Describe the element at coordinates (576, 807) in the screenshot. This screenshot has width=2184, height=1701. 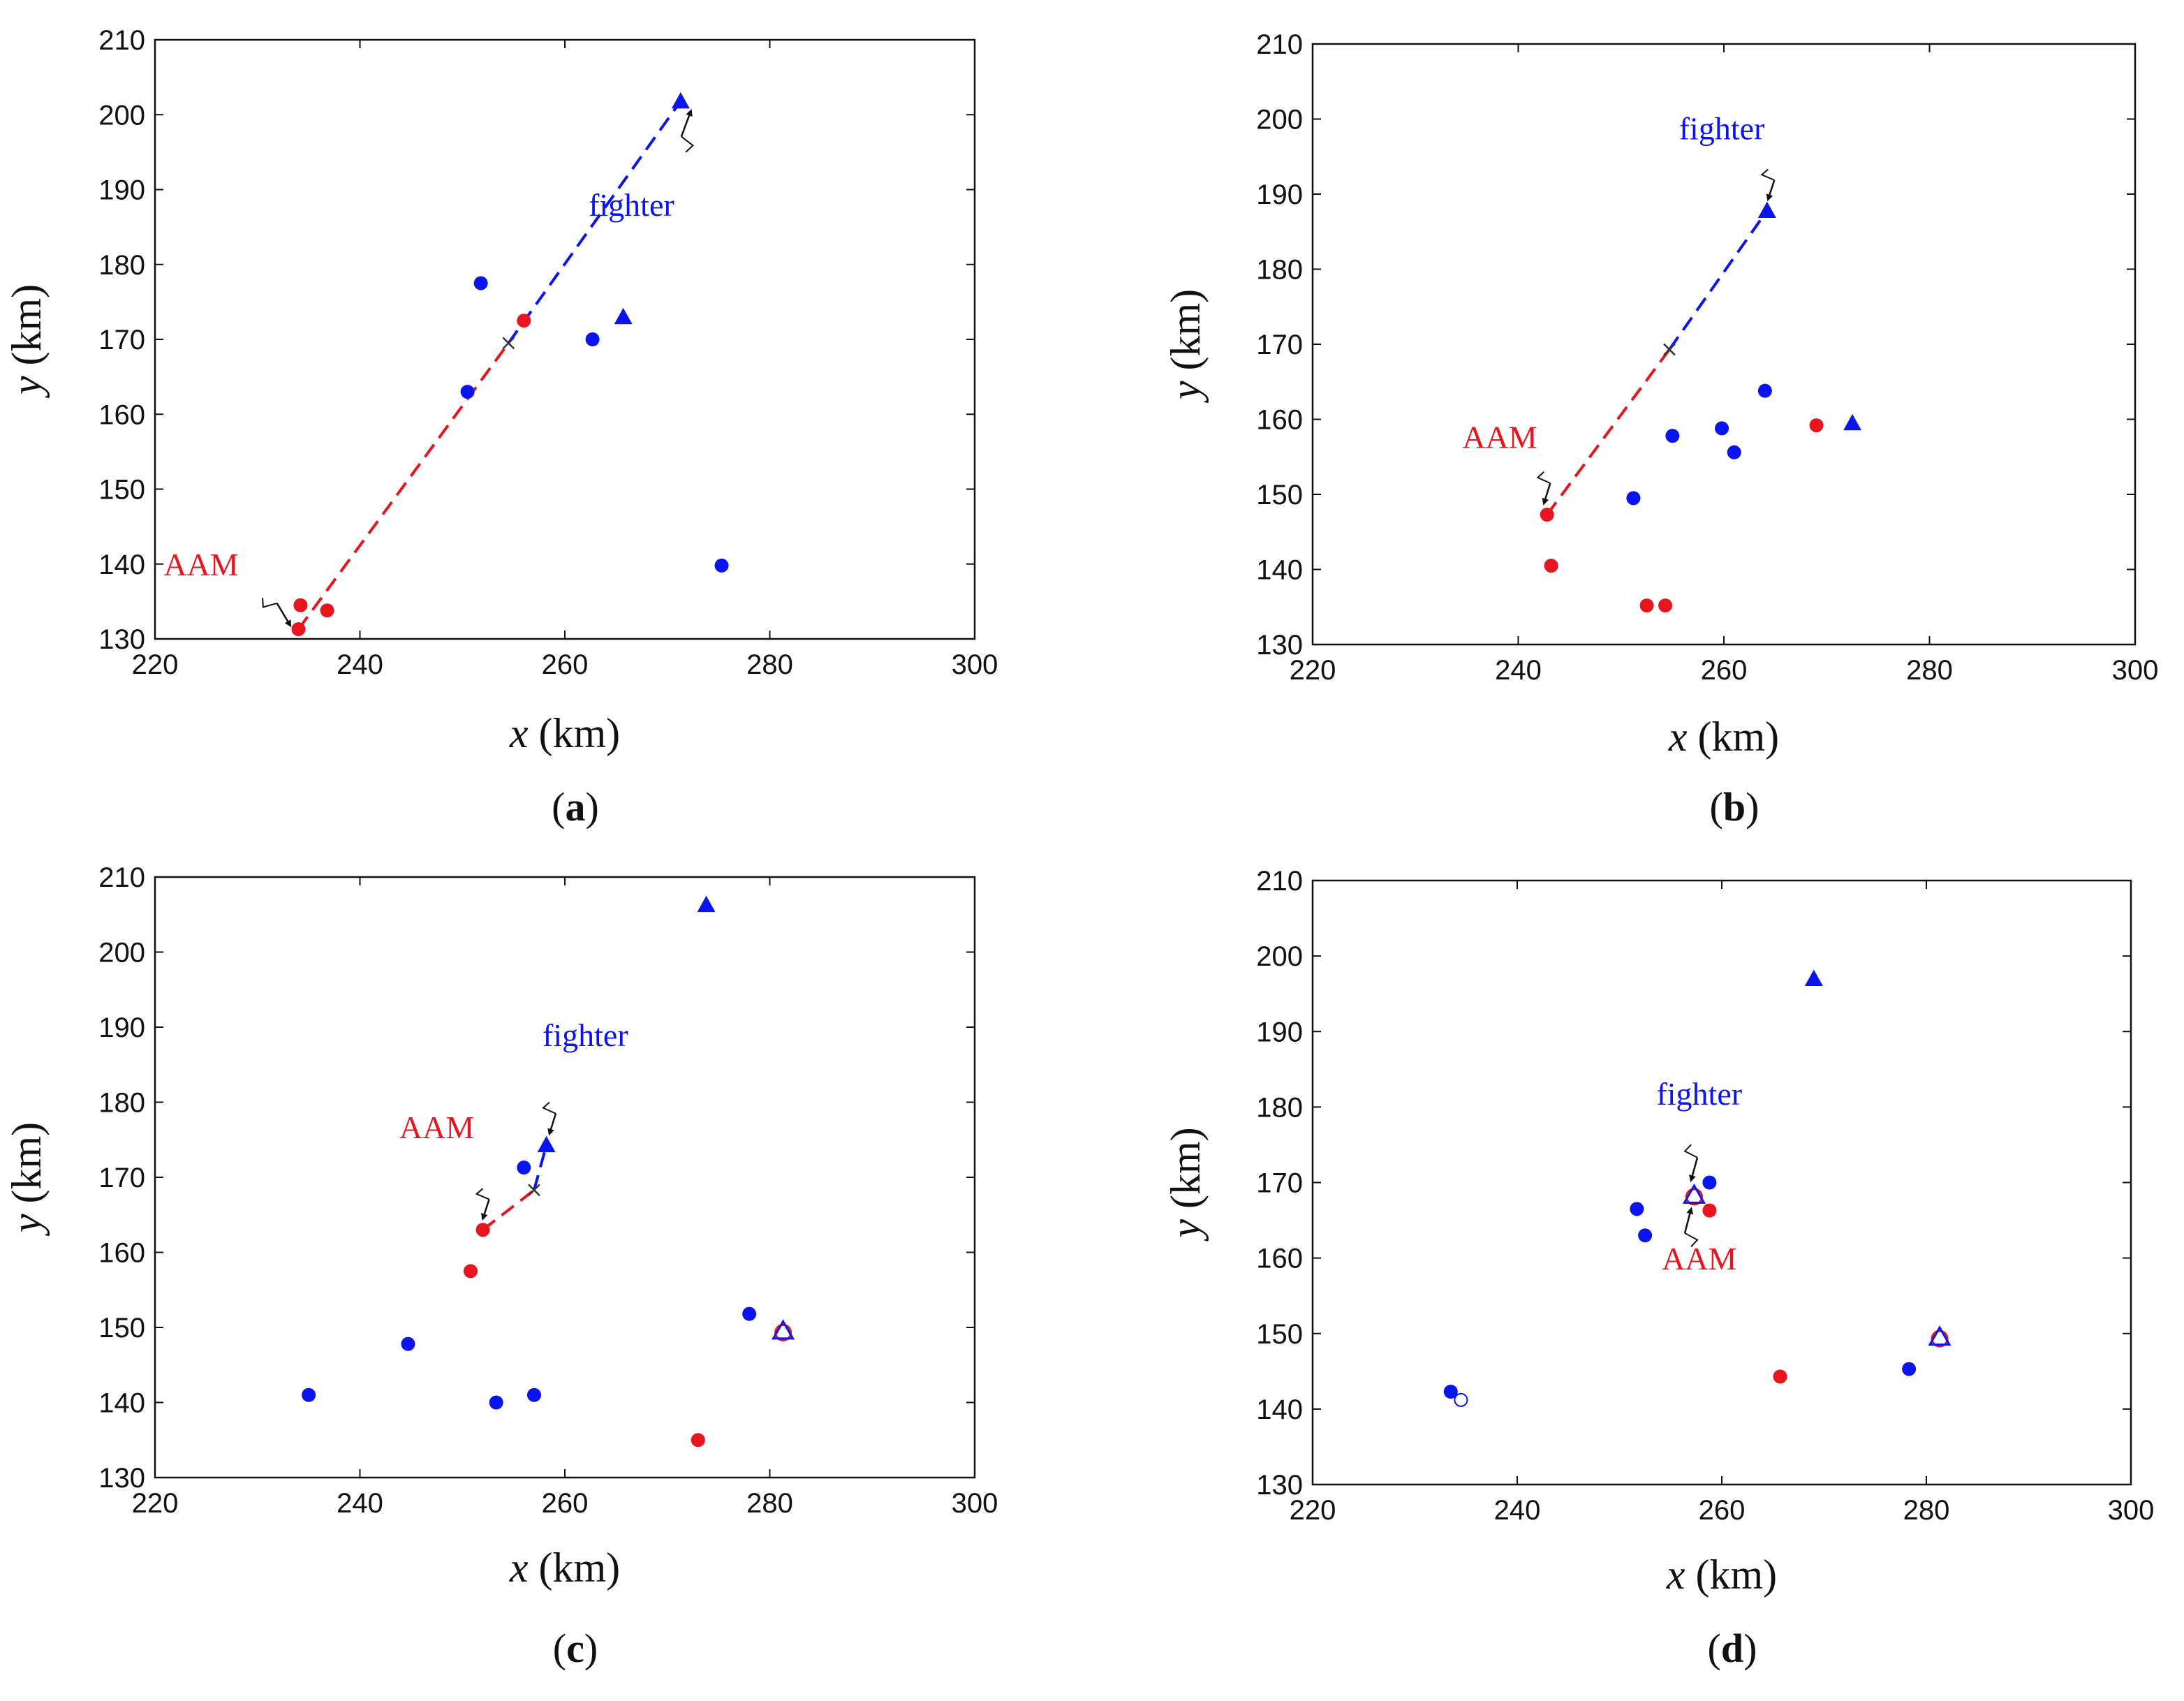
I see `panel-label-letter: a` at that location.